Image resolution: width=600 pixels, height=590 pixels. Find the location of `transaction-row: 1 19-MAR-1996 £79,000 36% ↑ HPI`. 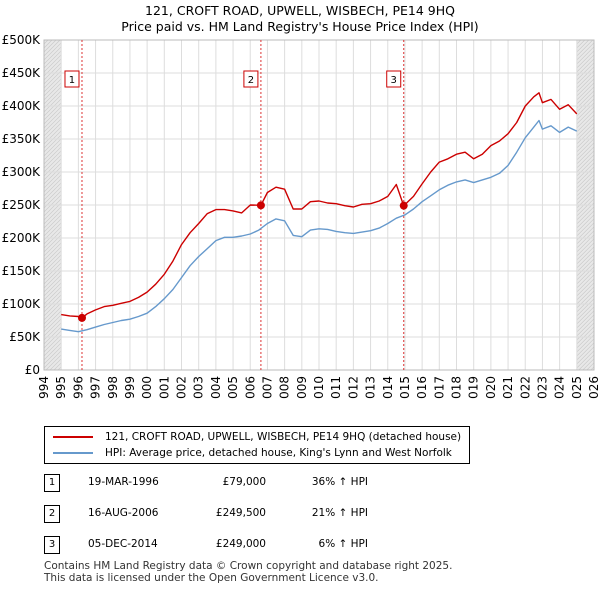

transaction-row: 1 19-MAR-1996 £79,000 36% ↑ HPI is located at coordinates (300, 484).